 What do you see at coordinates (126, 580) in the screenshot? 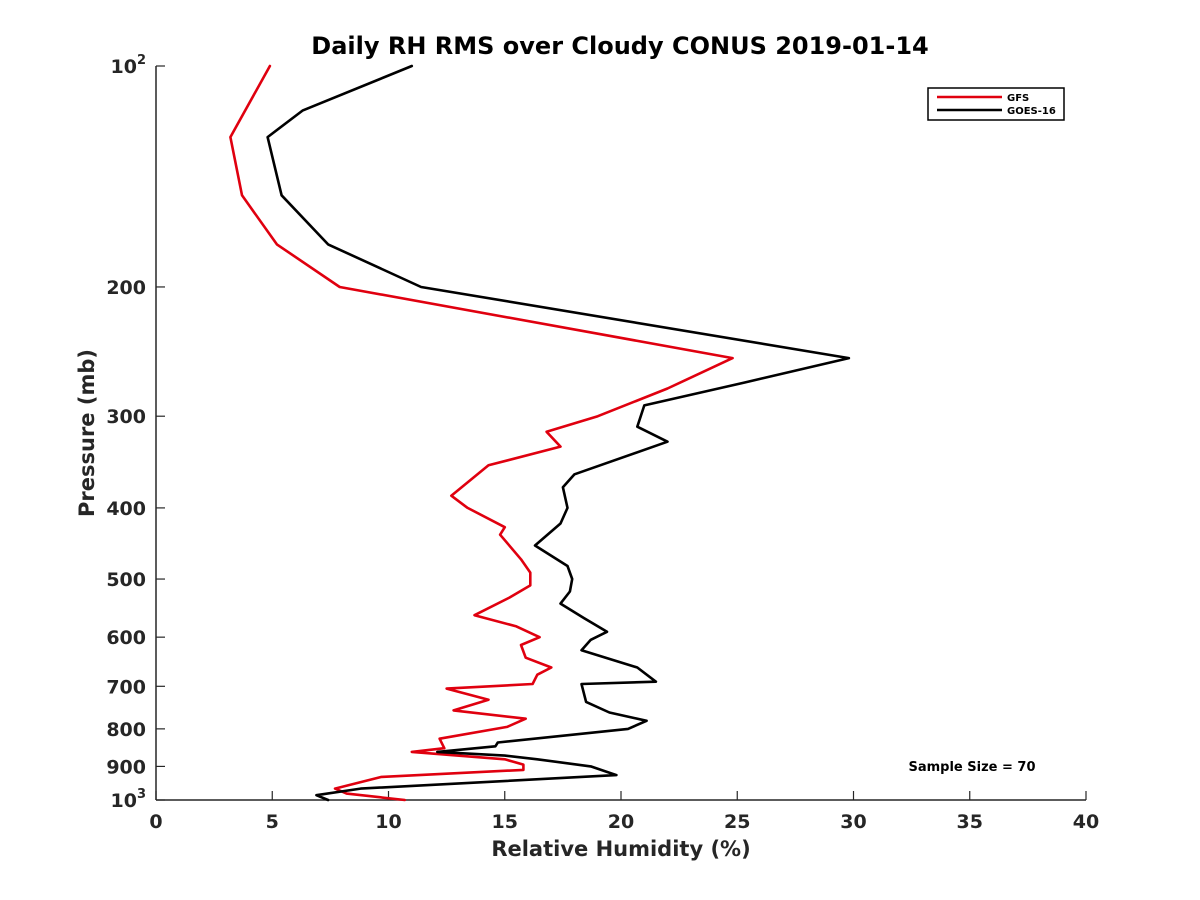
I see `y-tick-label: 500` at bounding box center [126, 580].